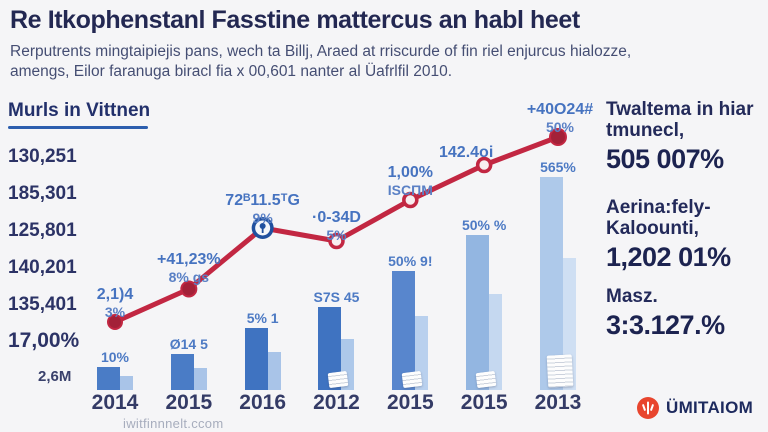 This screenshot has width=768, height=432. I want to click on x-axis-year: 2014, so click(115, 402).